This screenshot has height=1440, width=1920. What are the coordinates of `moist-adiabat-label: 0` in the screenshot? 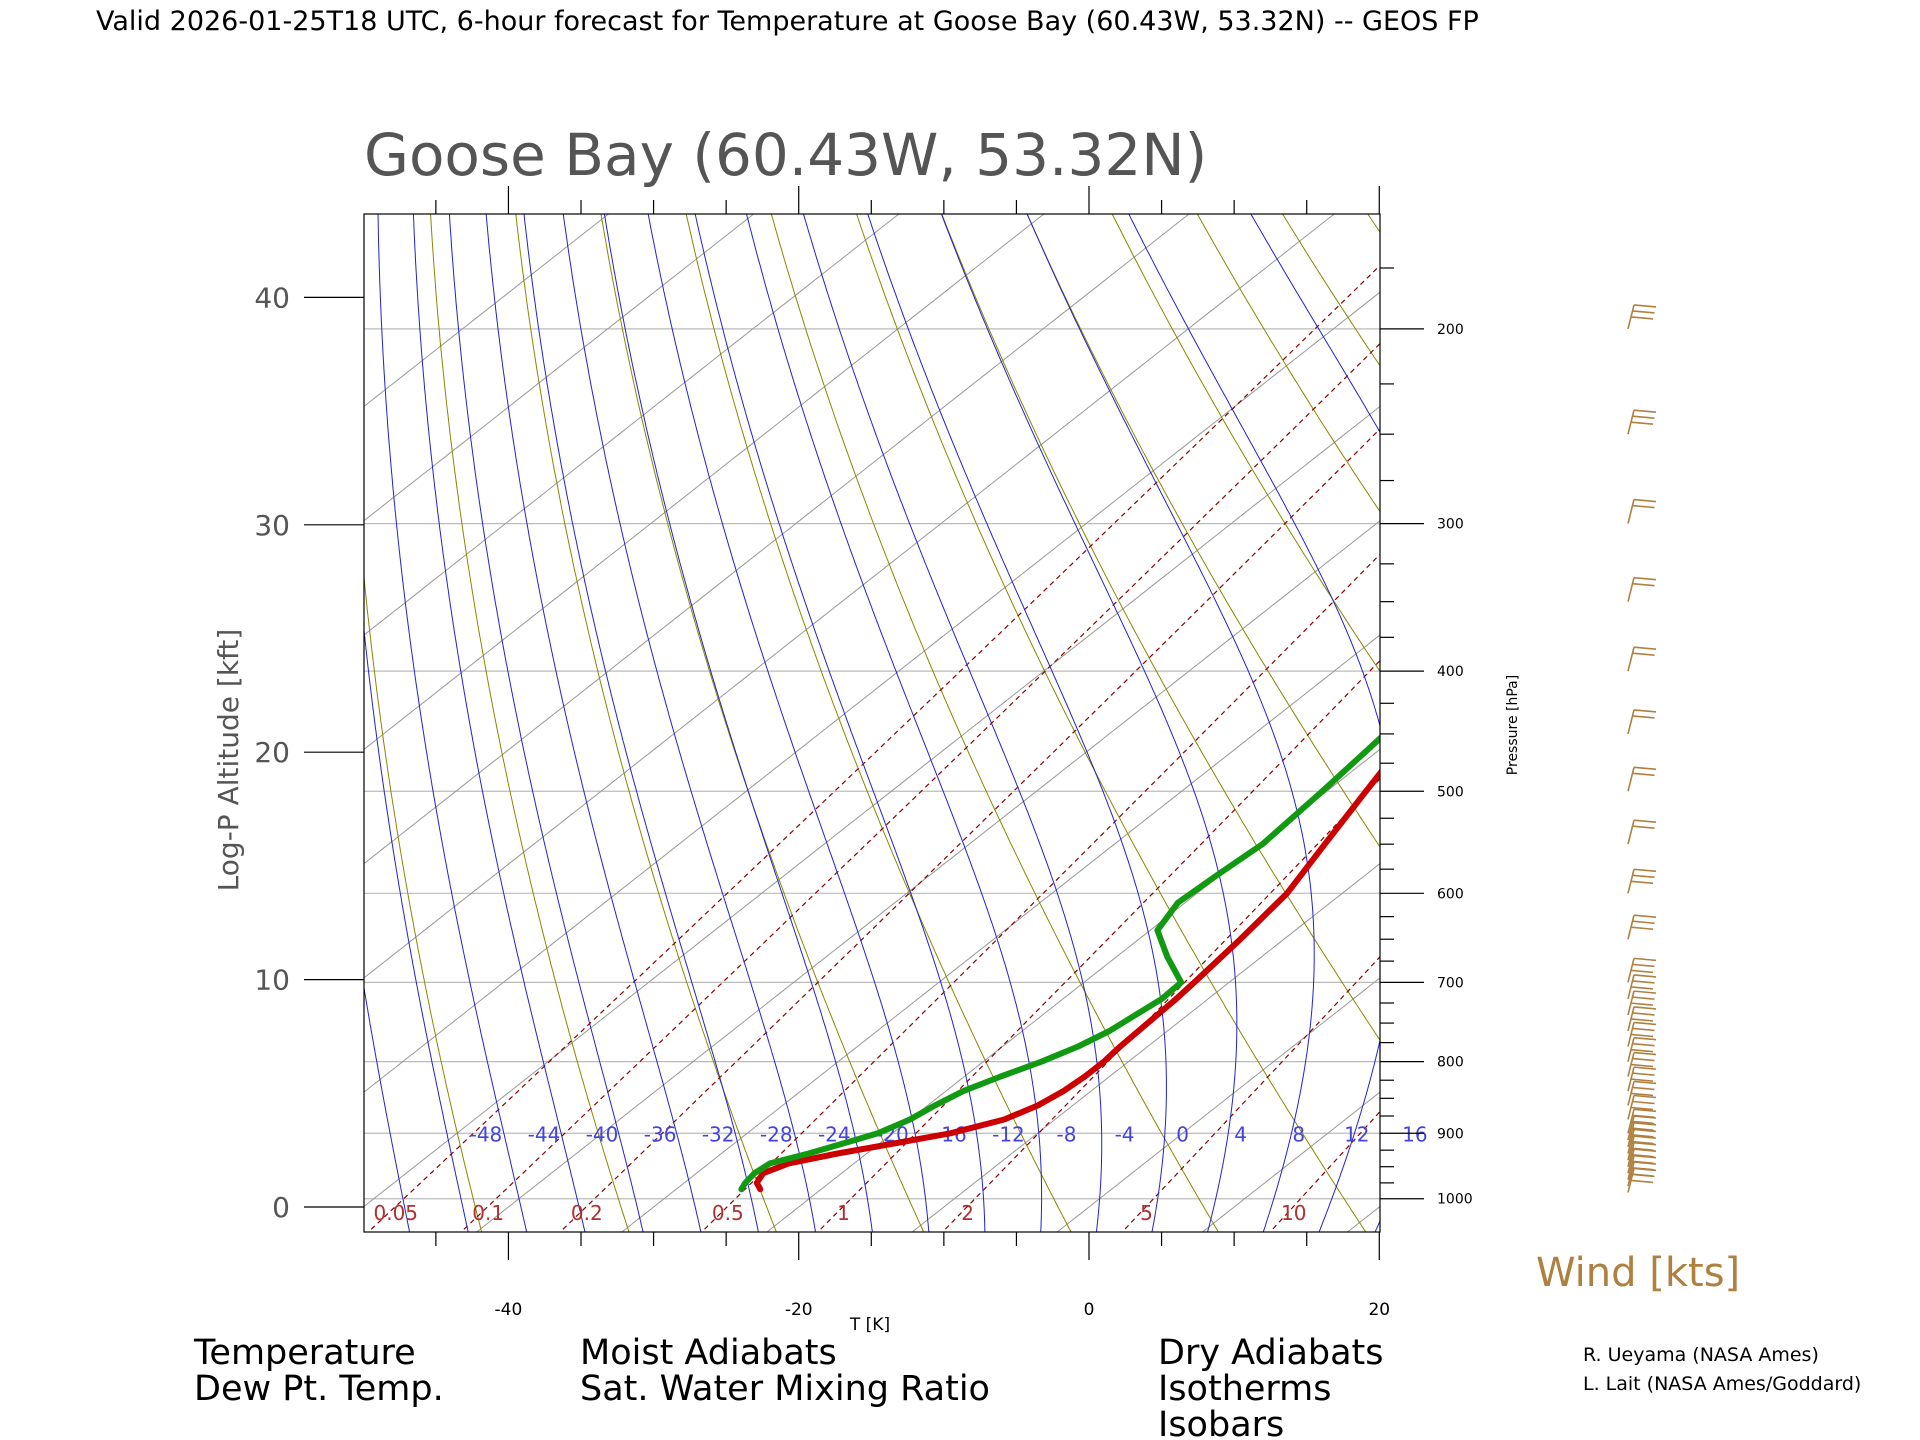 It's located at (1182, 1134).